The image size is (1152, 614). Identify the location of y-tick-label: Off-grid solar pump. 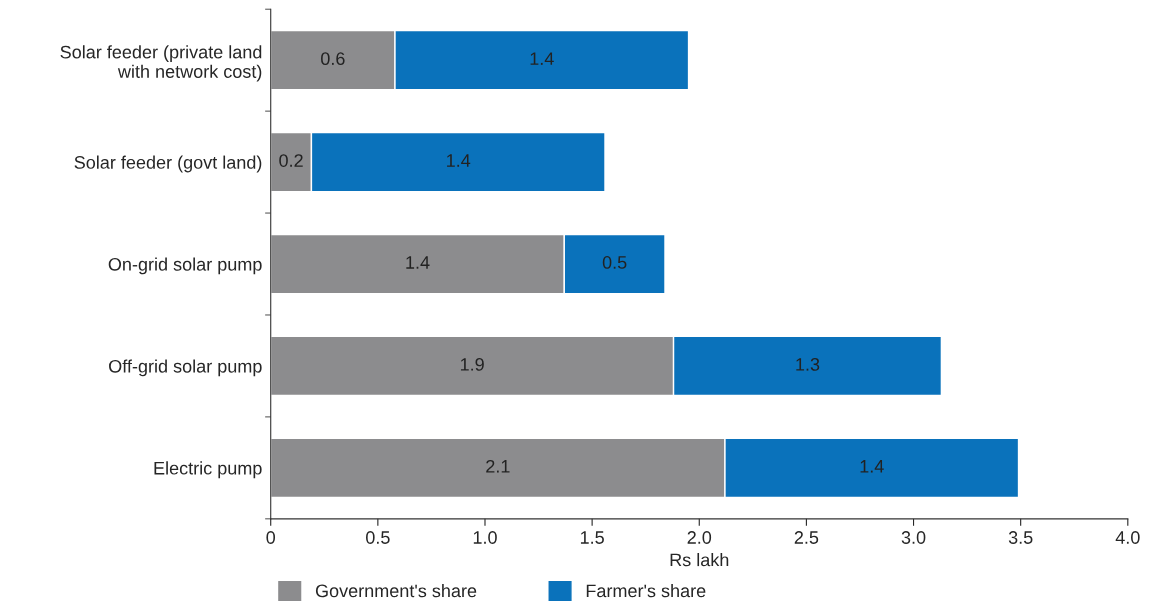
(185, 368).